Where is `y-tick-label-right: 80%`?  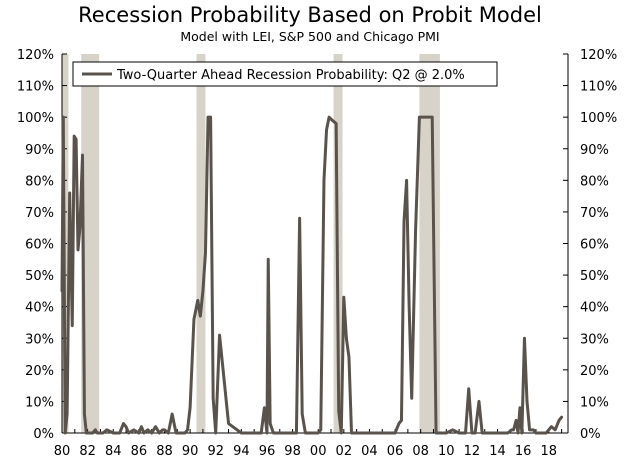
y-tick-label-right: 80% is located at coordinates (594, 181).